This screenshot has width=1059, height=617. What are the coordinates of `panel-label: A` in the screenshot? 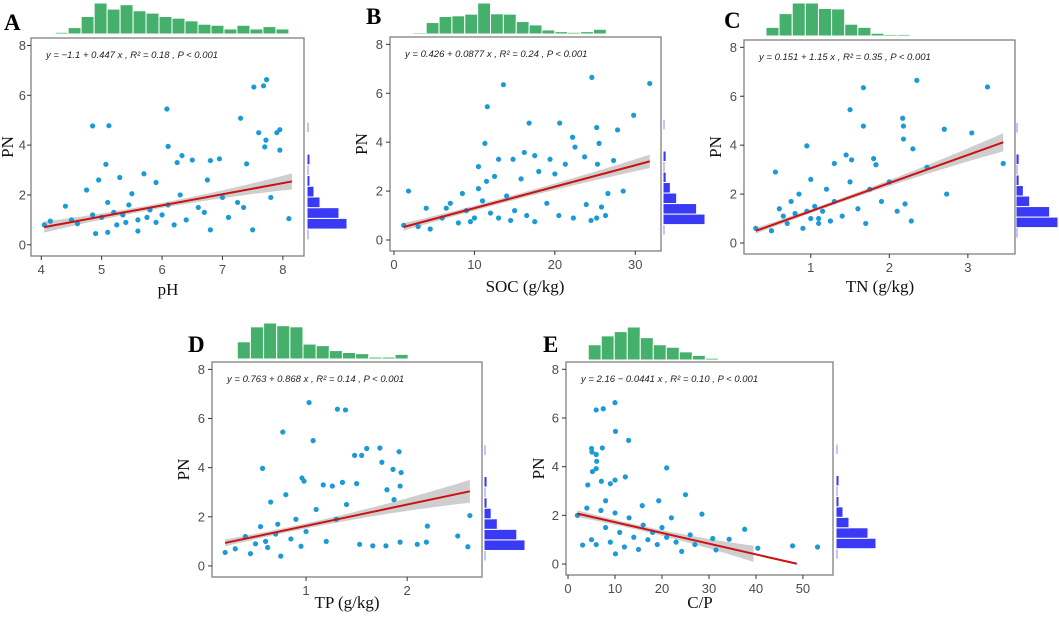 It's located at (12, 22).